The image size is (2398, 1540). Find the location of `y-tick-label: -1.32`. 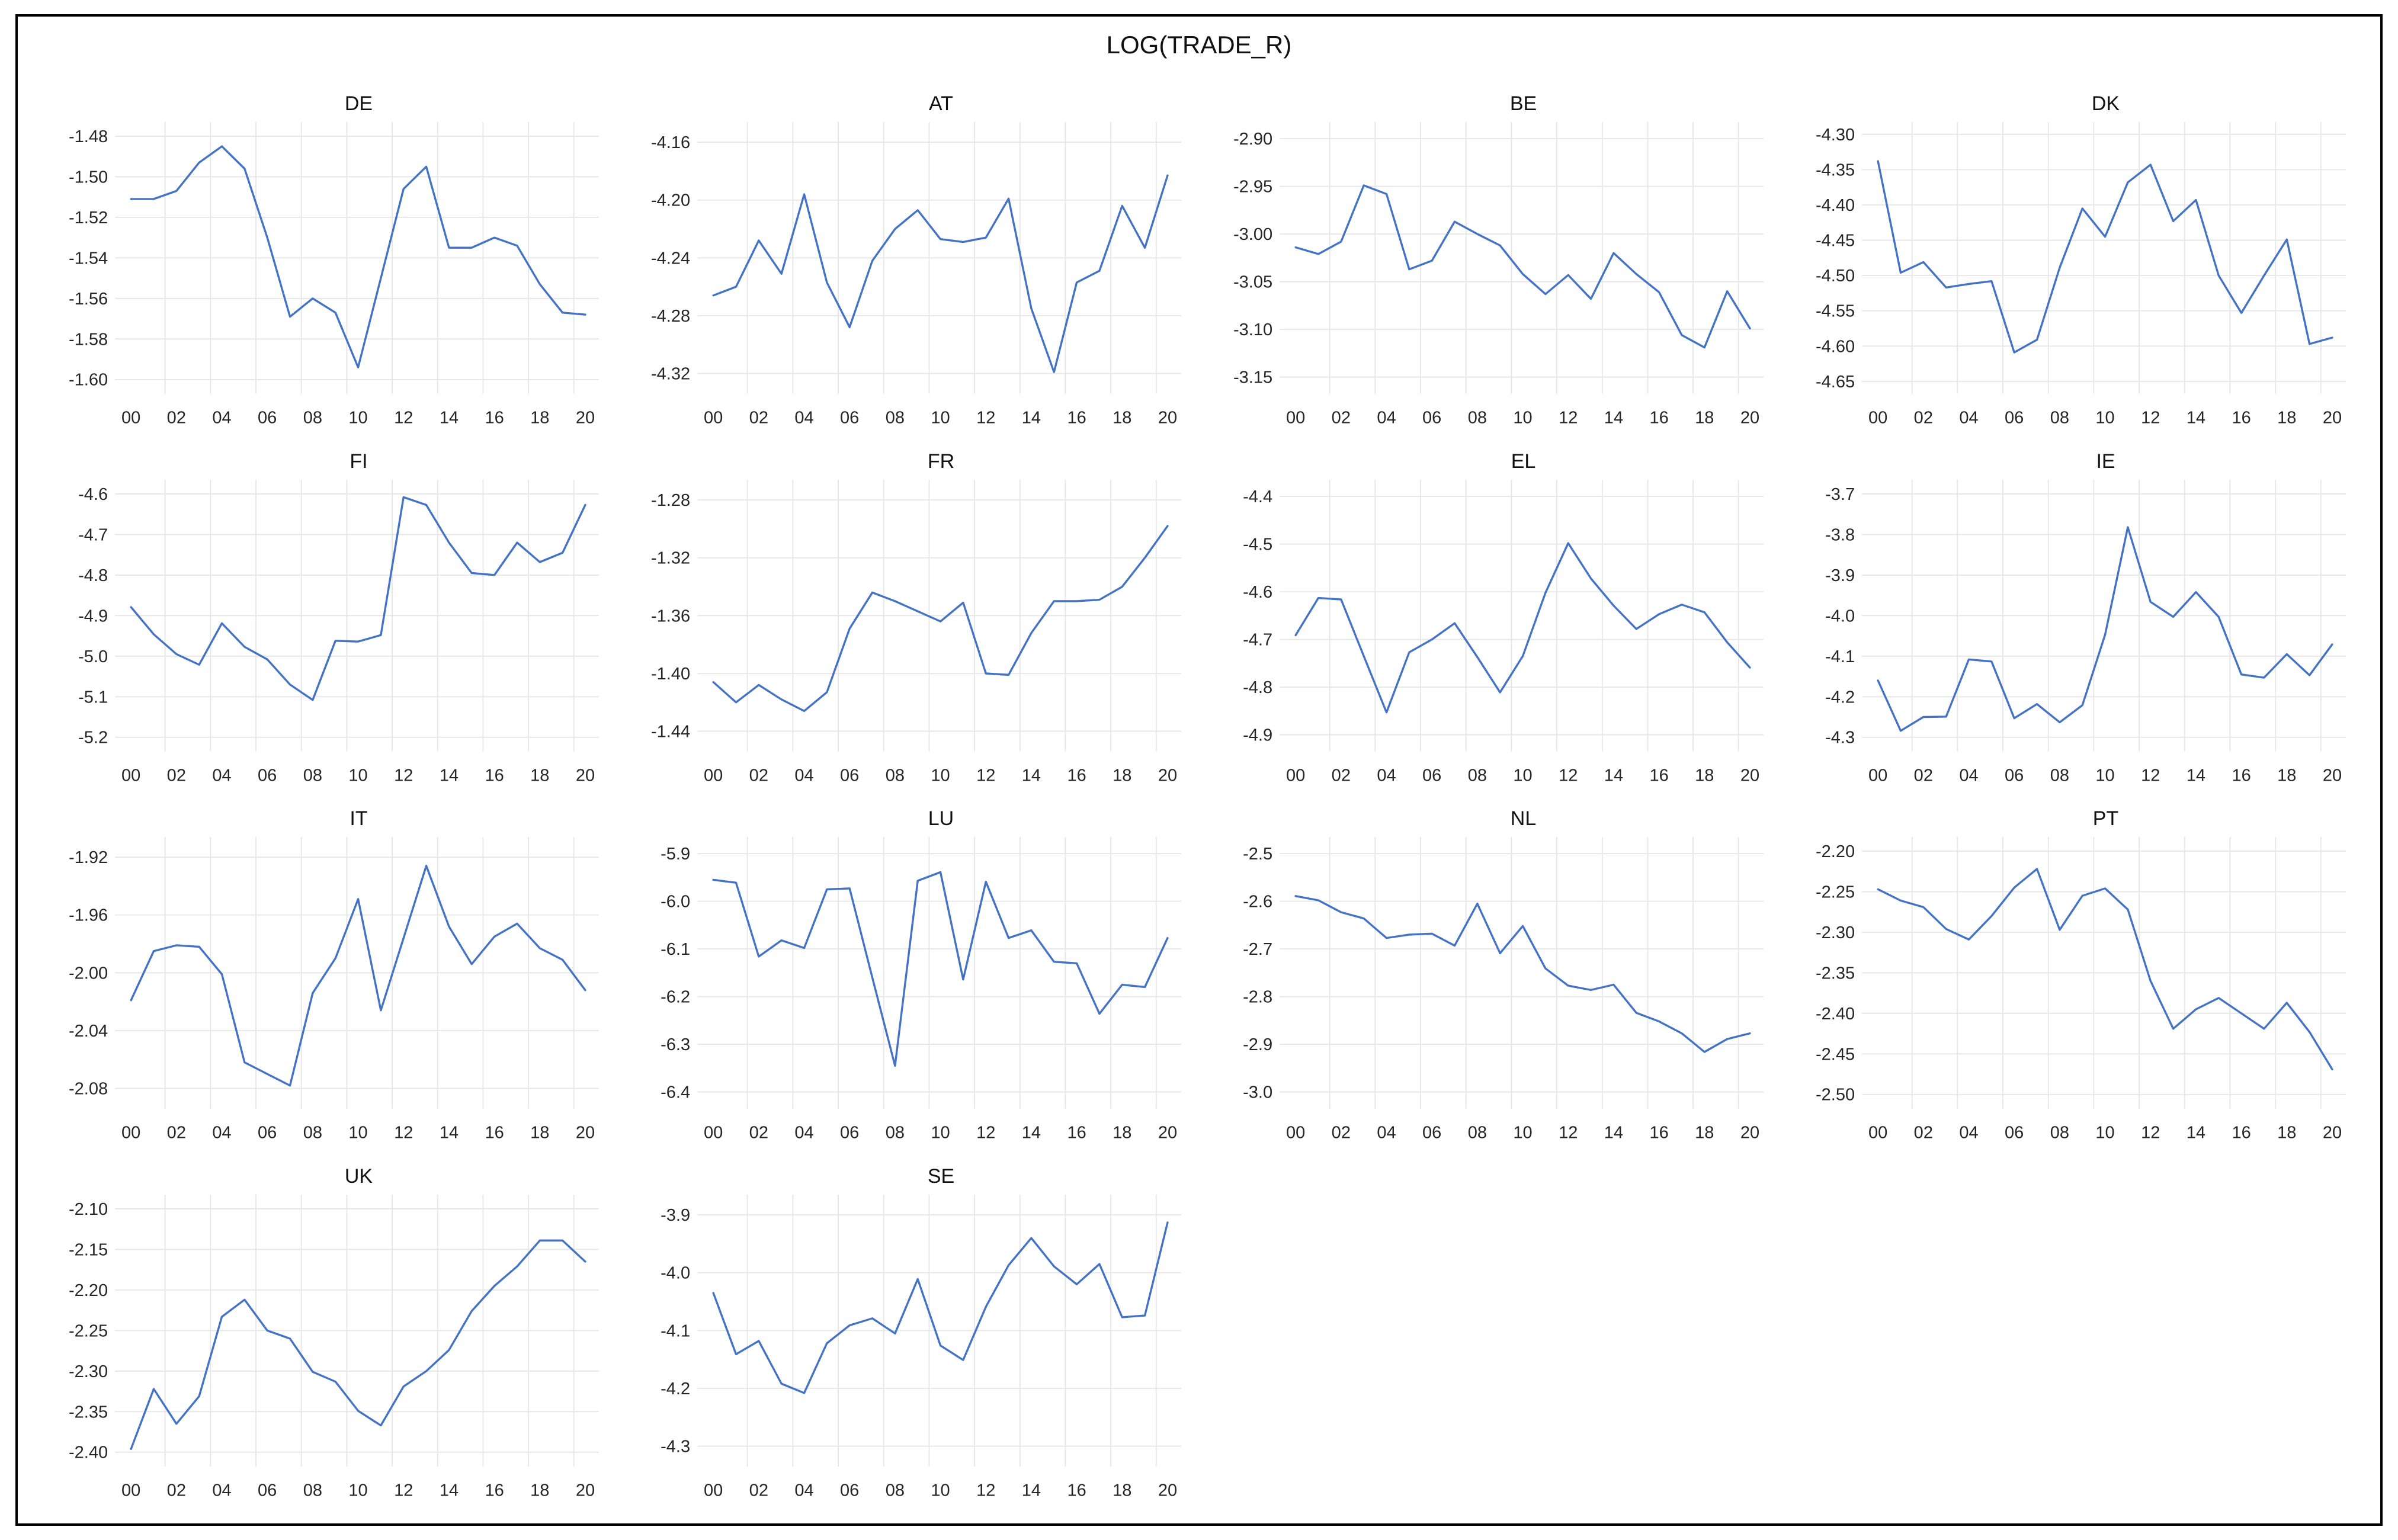

y-tick-label: -1.32 is located at coordinates (670, 557).